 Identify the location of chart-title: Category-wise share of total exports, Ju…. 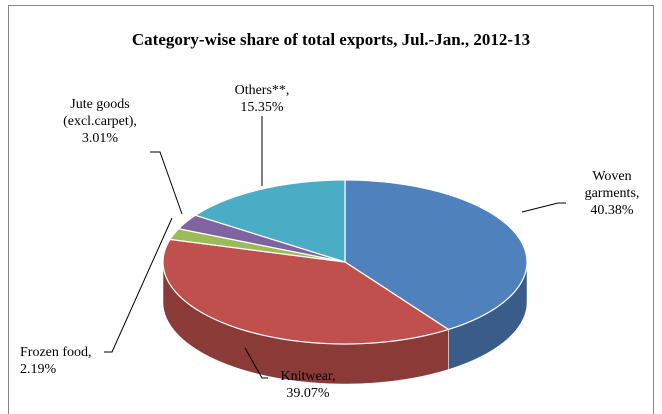
(331, 39).